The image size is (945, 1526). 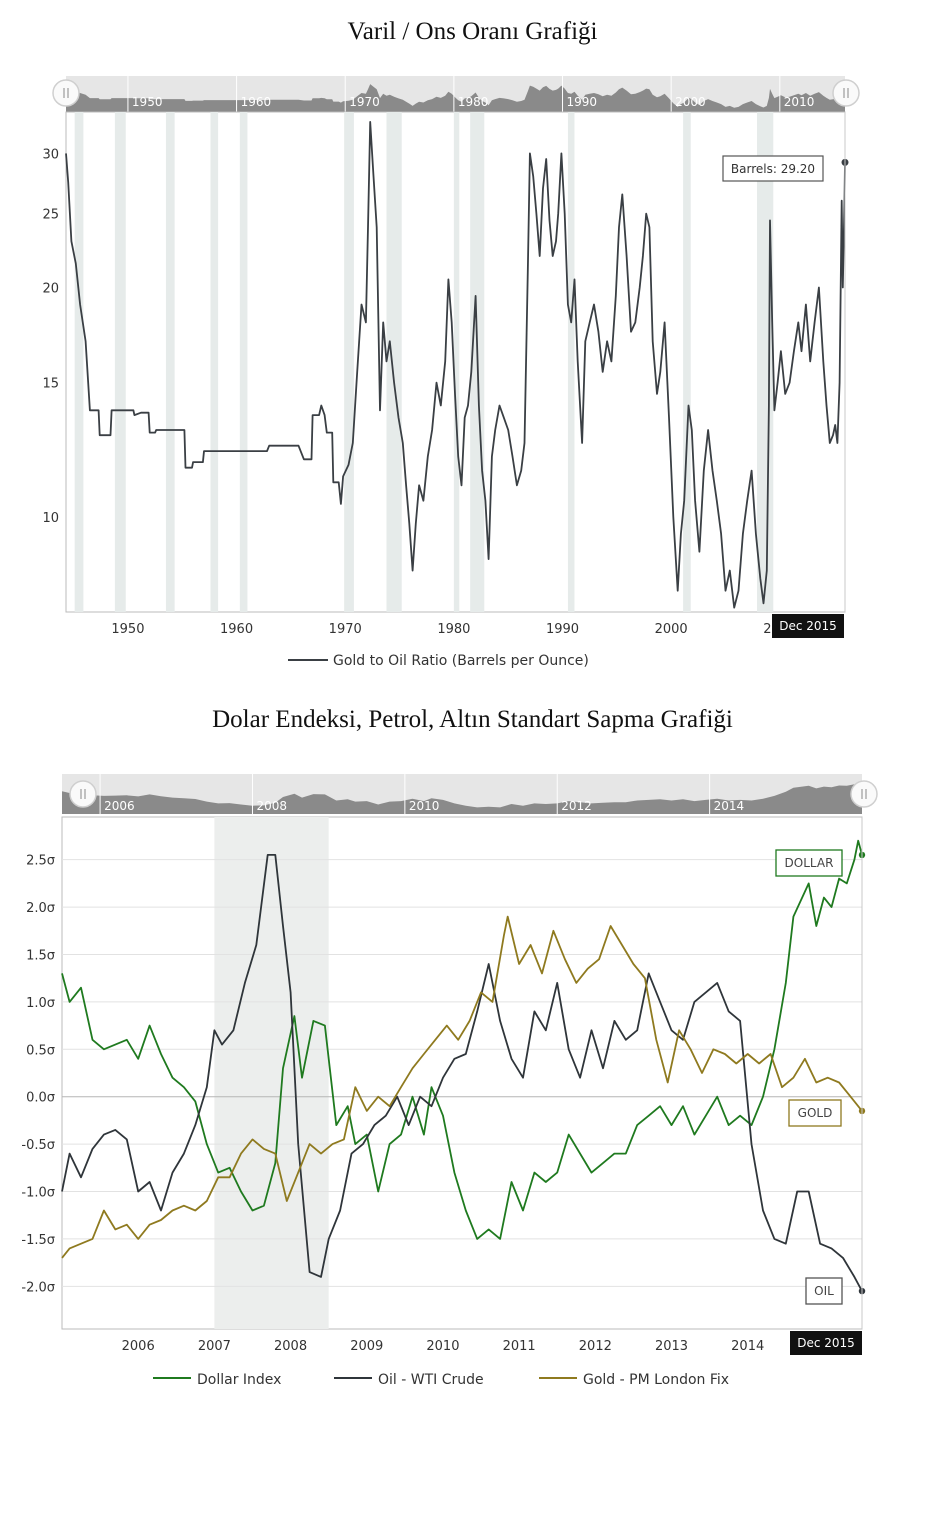 I want to click on x-tick-label: 1970, so click(x=345, y=629).